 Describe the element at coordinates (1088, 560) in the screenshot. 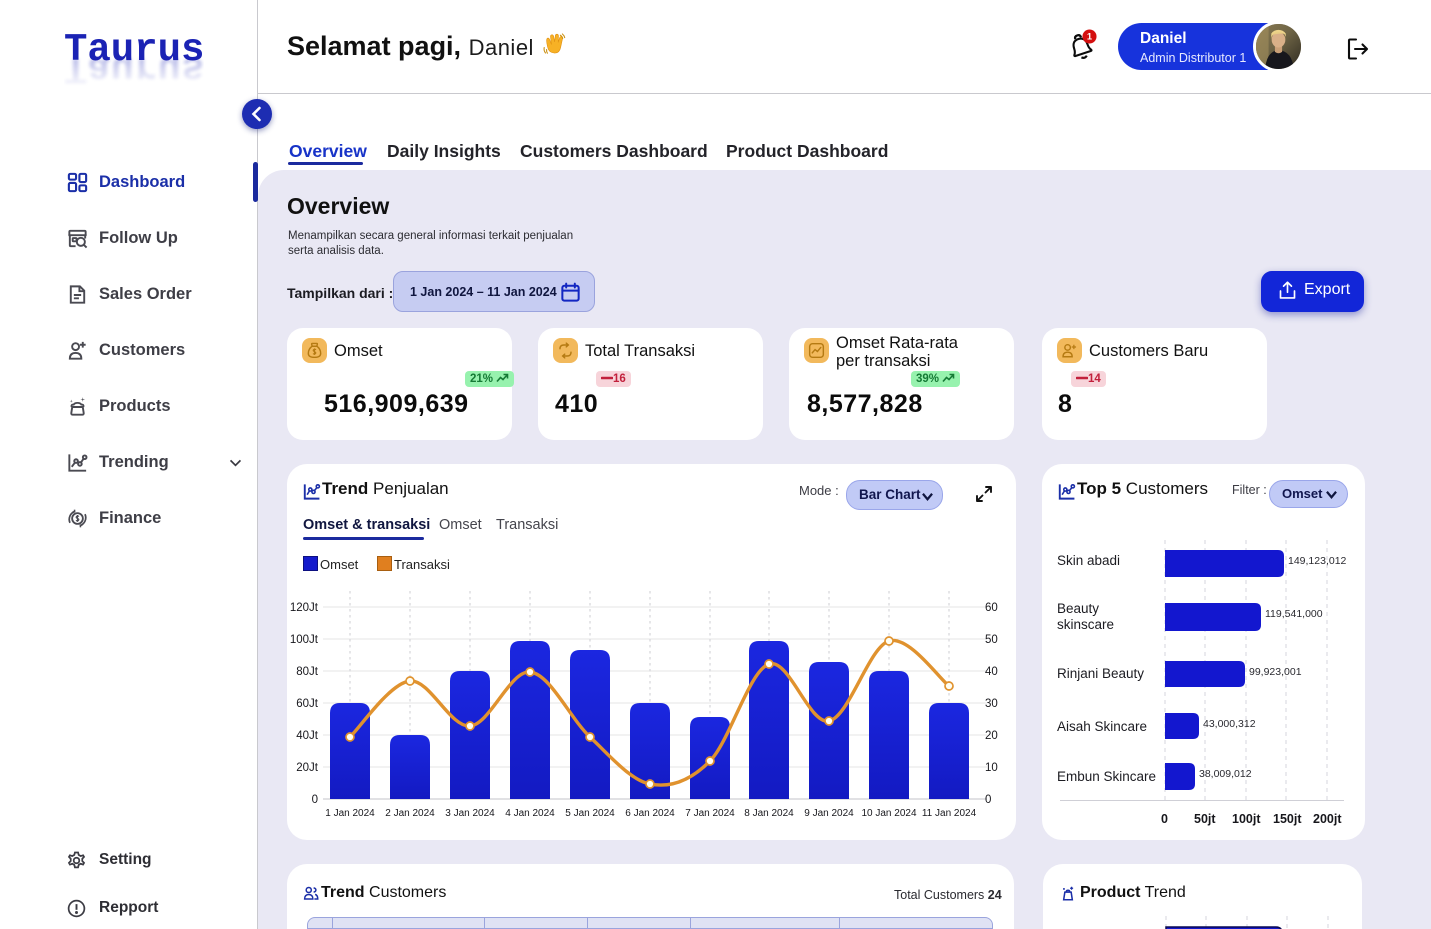

I see `svg-text: Skin abadi` at that location.